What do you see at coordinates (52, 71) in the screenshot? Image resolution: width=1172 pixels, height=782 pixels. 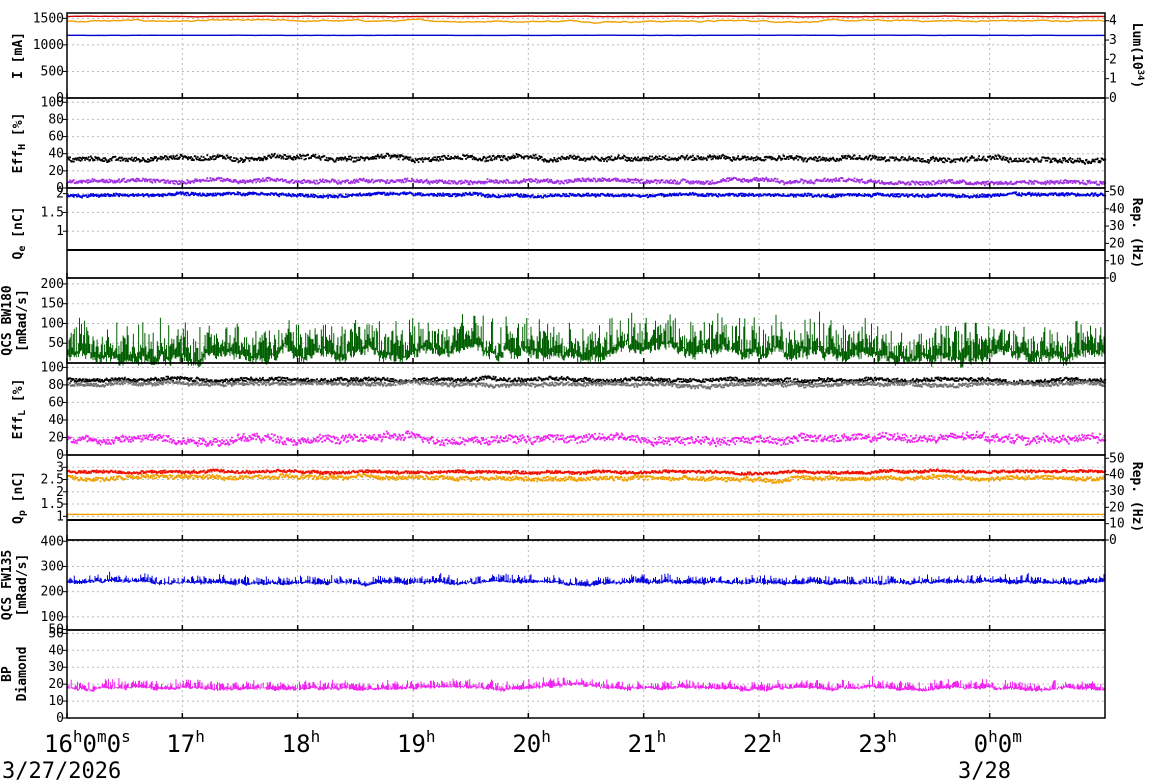 I see `y-tick-label: 500` at bounding box center [52, 71].